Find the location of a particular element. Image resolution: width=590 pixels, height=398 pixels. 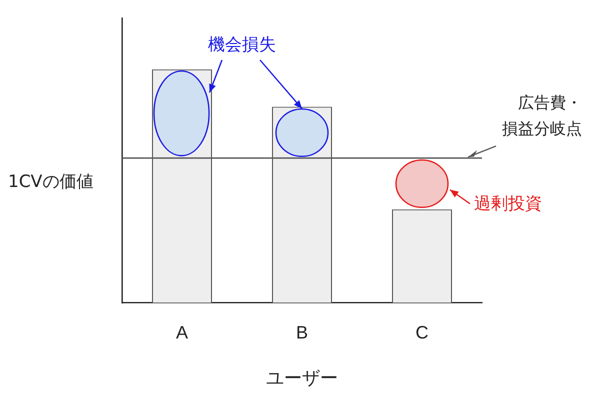

x-axis-title: ユーザー is located at coordinates (302, 378).